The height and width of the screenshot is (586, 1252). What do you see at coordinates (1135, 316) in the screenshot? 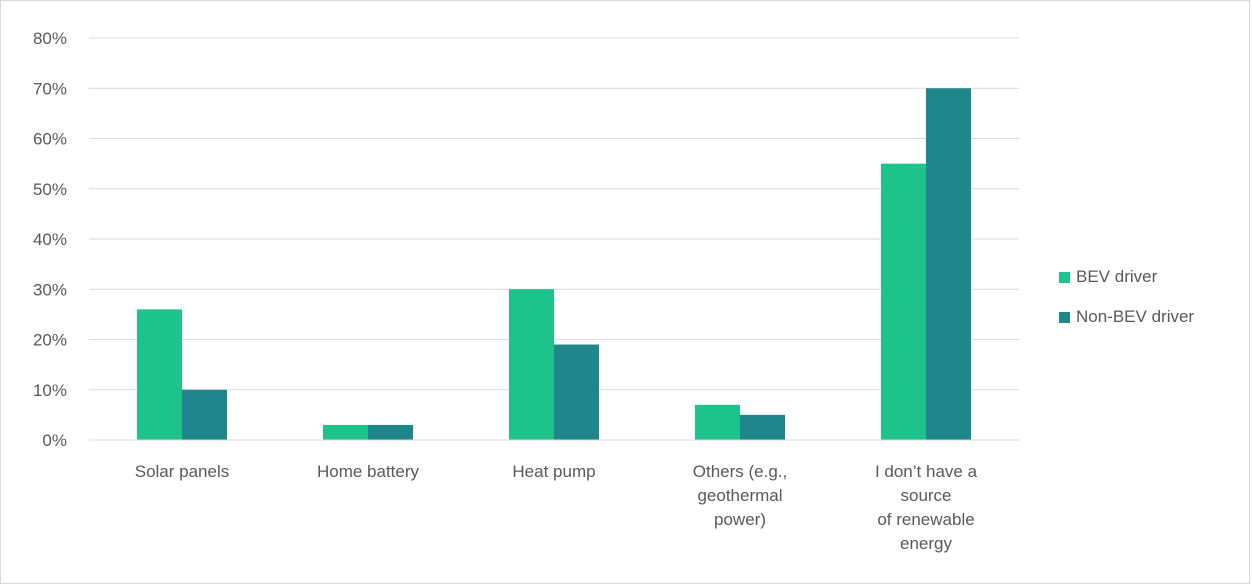
I see `legend-label: Non-BEV driver` at bounding box center [1135, 316].